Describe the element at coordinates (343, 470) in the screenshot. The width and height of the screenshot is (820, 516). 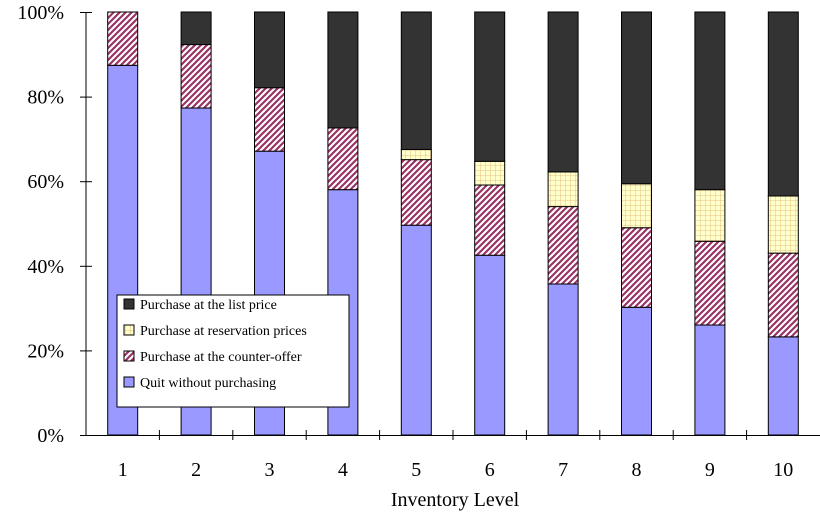
I see `x-tick-label: 4` at that location.